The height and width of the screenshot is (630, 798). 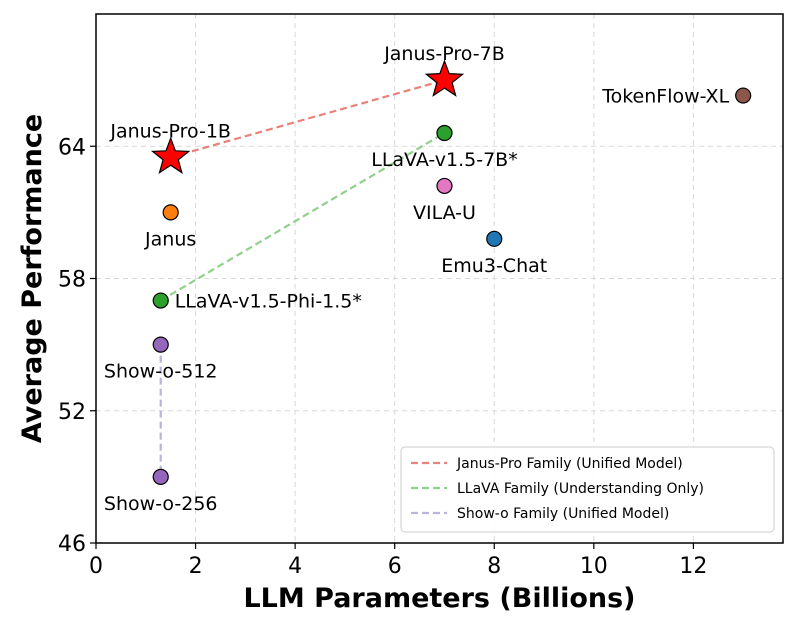 I want to click on point-janus-pro-7b, so click(x=444, y=78).